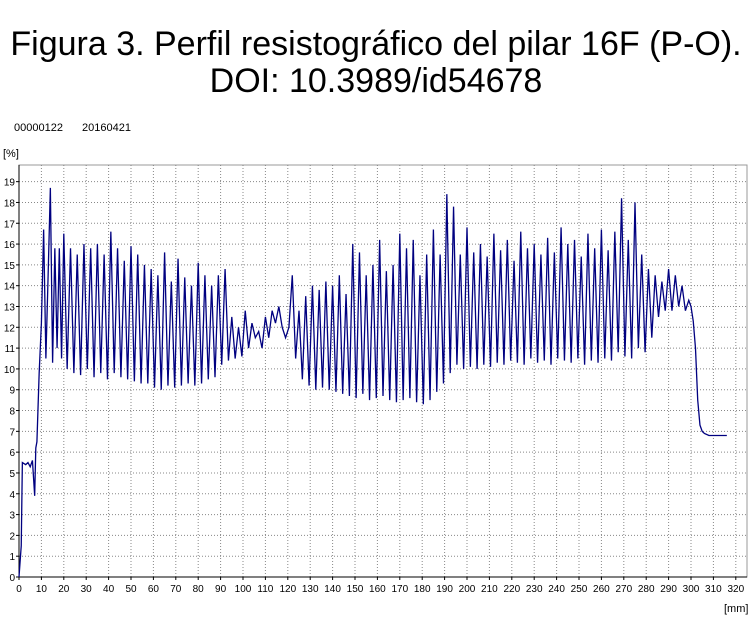 Image resolution: width=753 pixels, height=617 pixels. I want to click on x-tick-label: 110, so click(265, 589).